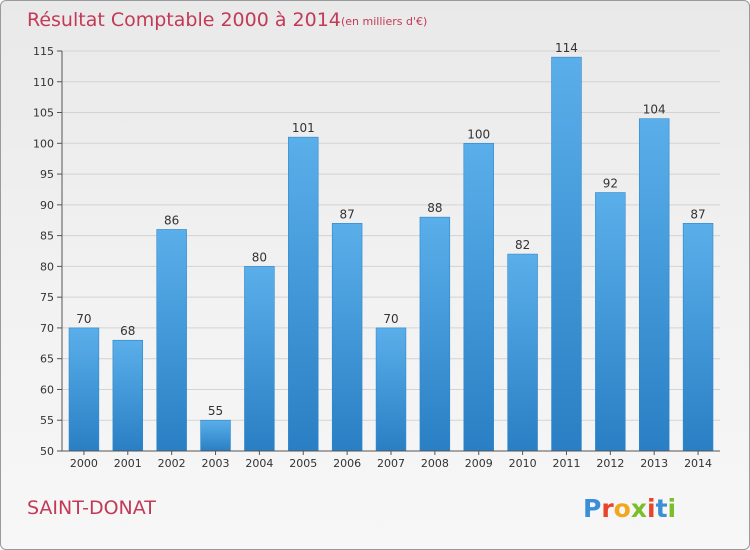  Describe the element at coordinates (216, 463) in the screenshot. I see `x-tick-label: 2003` at that location.